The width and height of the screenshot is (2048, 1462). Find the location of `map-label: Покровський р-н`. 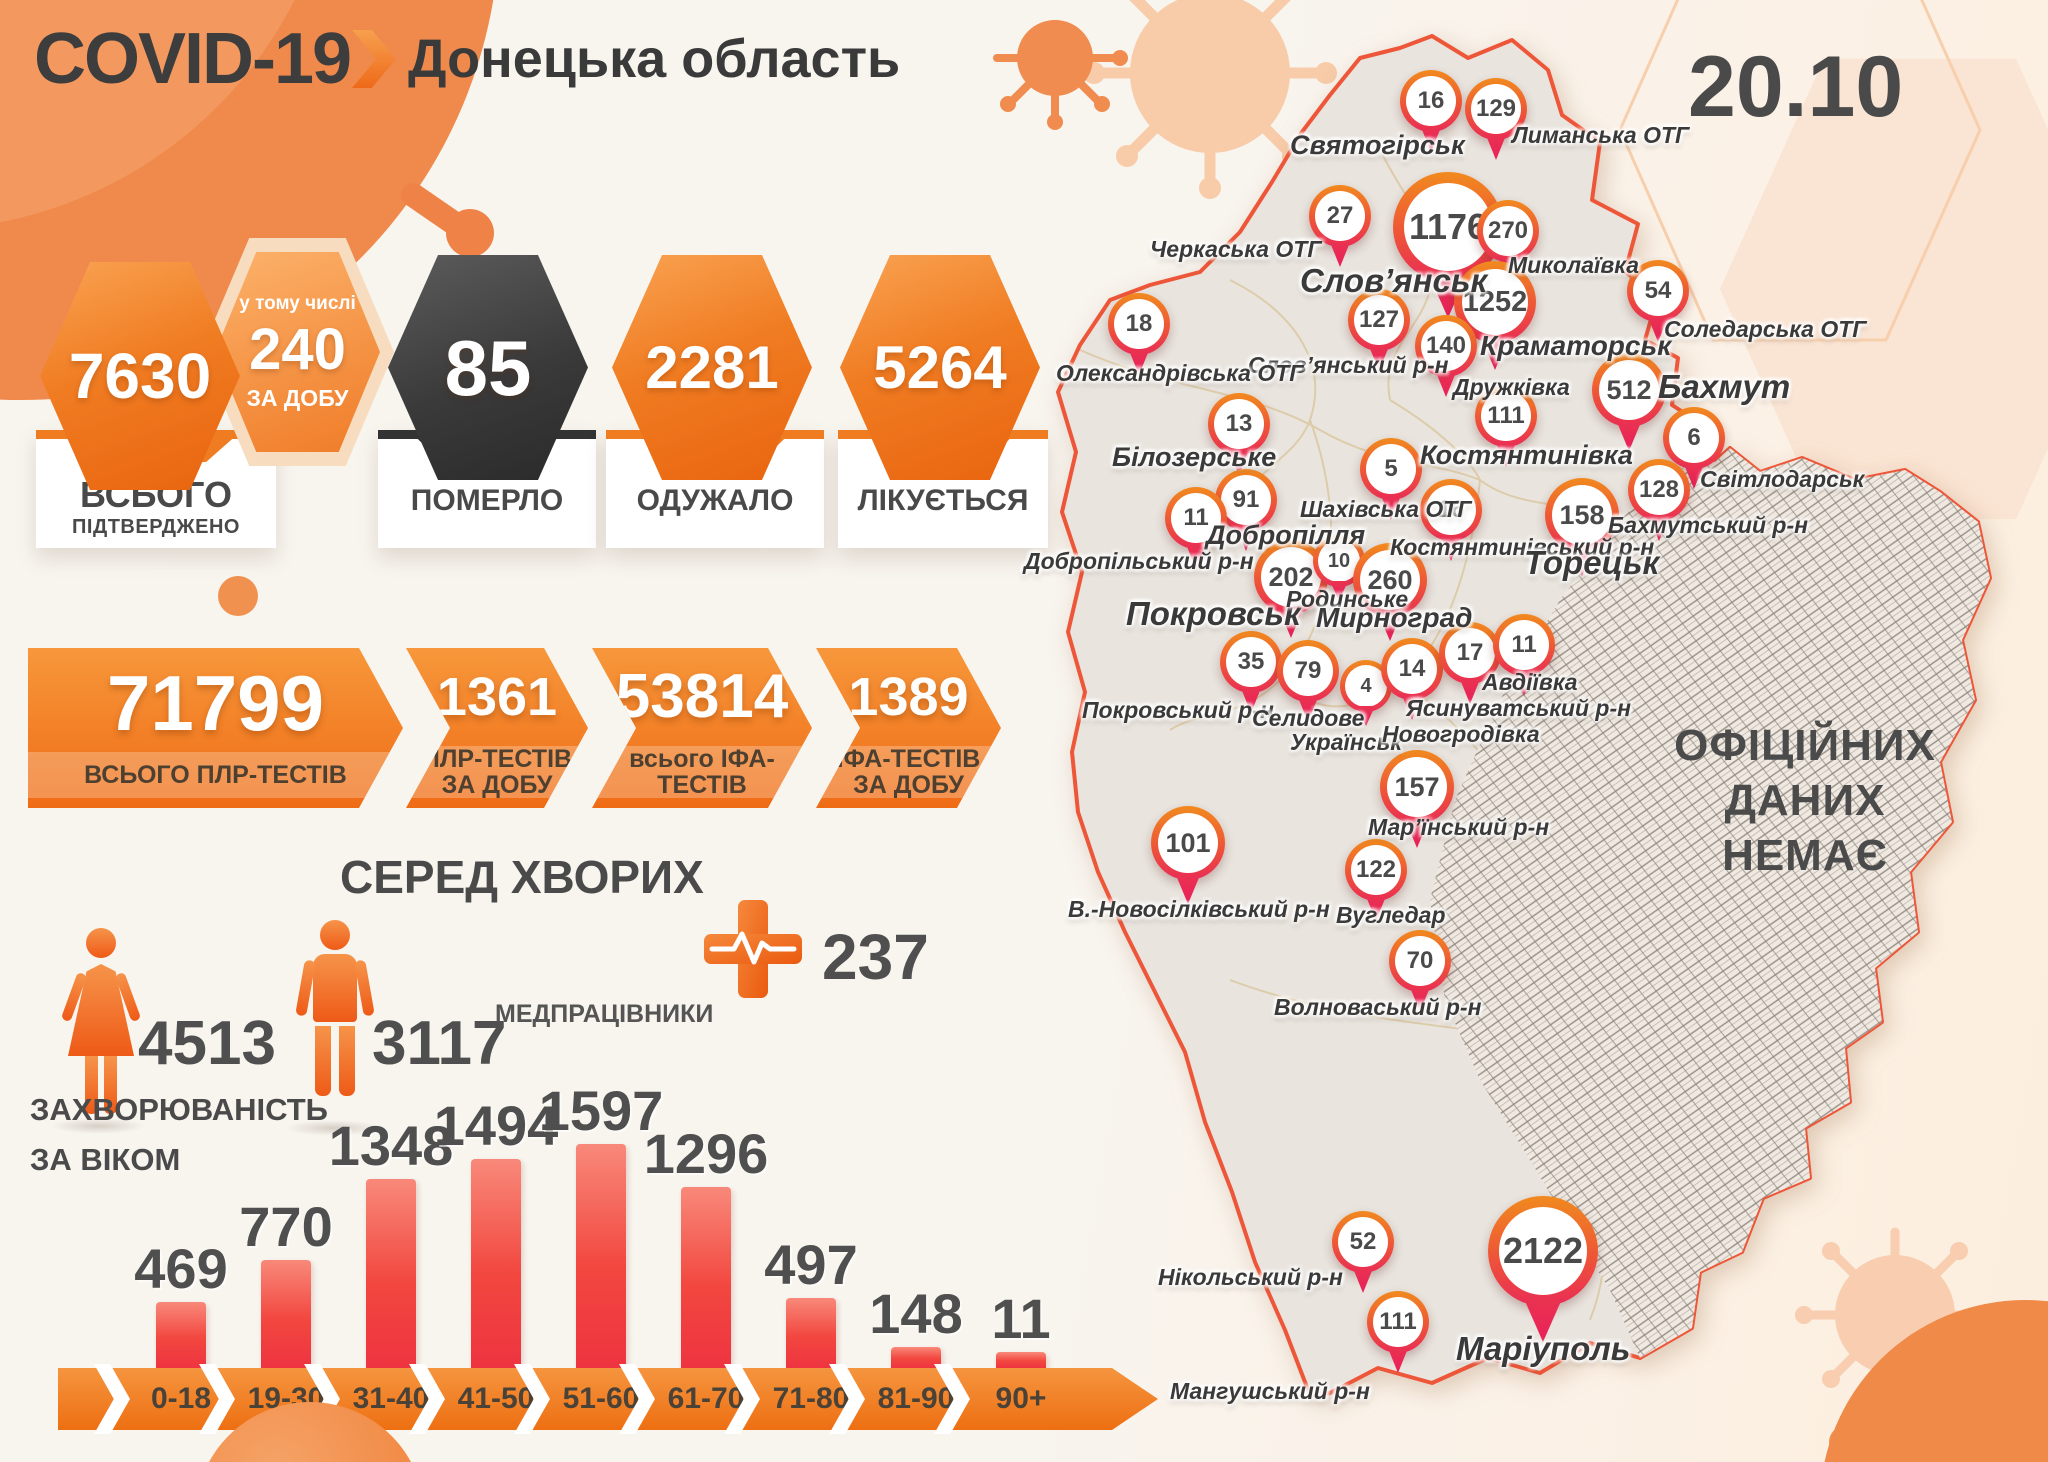

map-label: Покровський р-н is located at coordinates (1178, 710).